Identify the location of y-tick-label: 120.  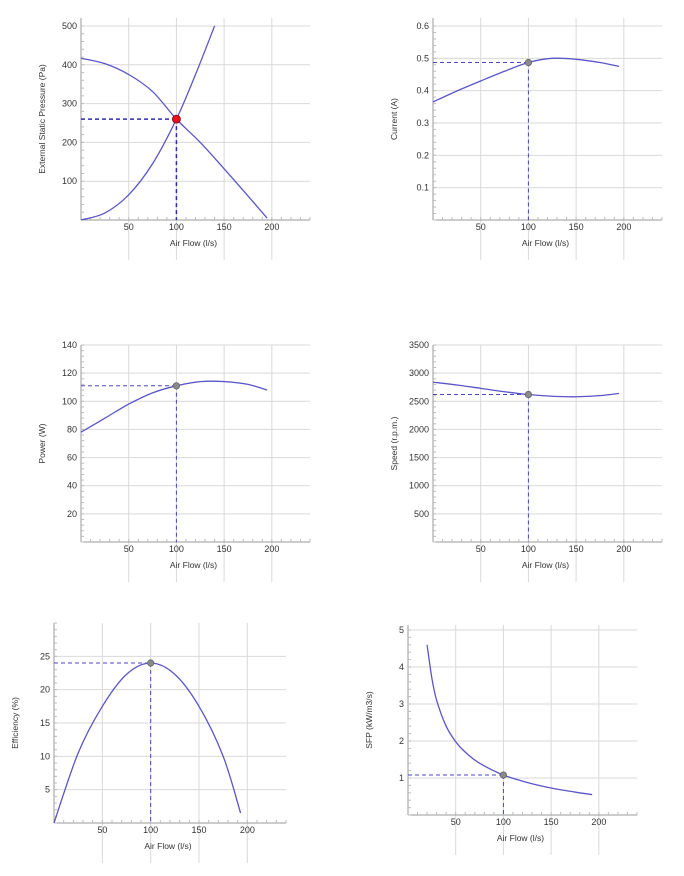
(69, 373).